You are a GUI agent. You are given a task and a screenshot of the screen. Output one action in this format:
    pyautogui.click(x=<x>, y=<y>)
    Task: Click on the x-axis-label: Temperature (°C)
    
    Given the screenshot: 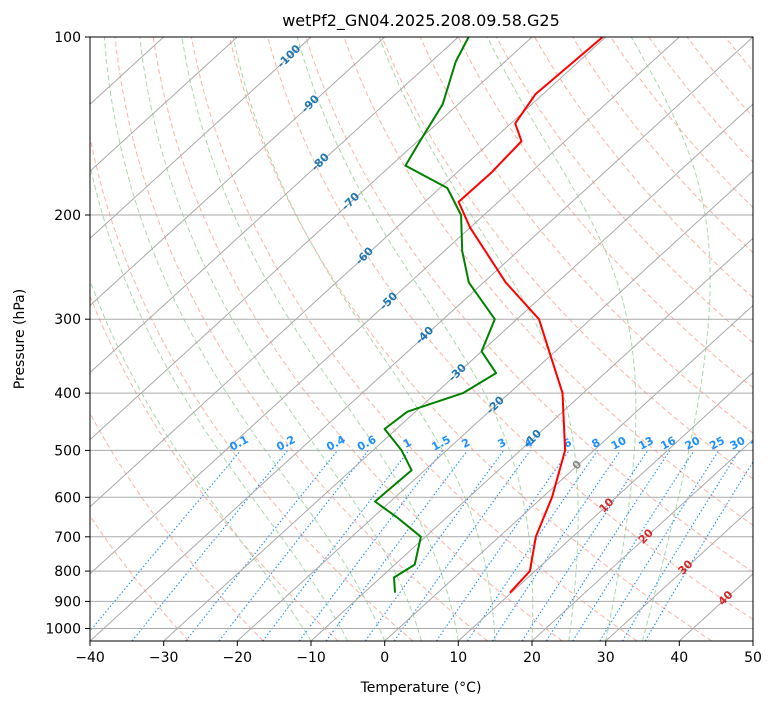 What is the action you would take?
    pyautogui.click(x=421, y=688)
    